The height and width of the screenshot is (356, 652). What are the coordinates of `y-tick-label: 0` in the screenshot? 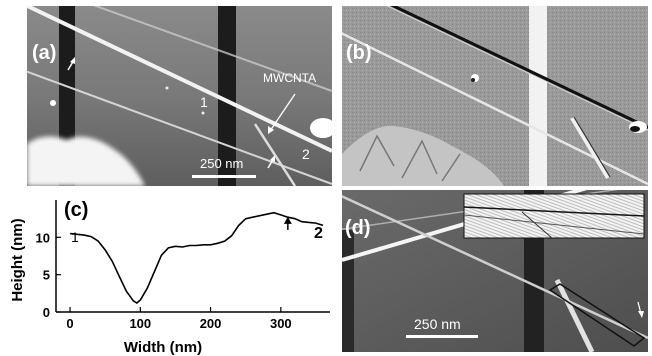 It's located at (46, 312).